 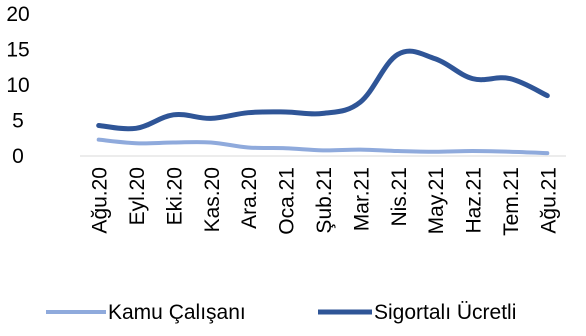 What do you see at coordinates (281, 312) in the screenshot?
I see `legend: Kamu Çalışanı Sigortalı Ücretli` at bounding box center [281, 312].